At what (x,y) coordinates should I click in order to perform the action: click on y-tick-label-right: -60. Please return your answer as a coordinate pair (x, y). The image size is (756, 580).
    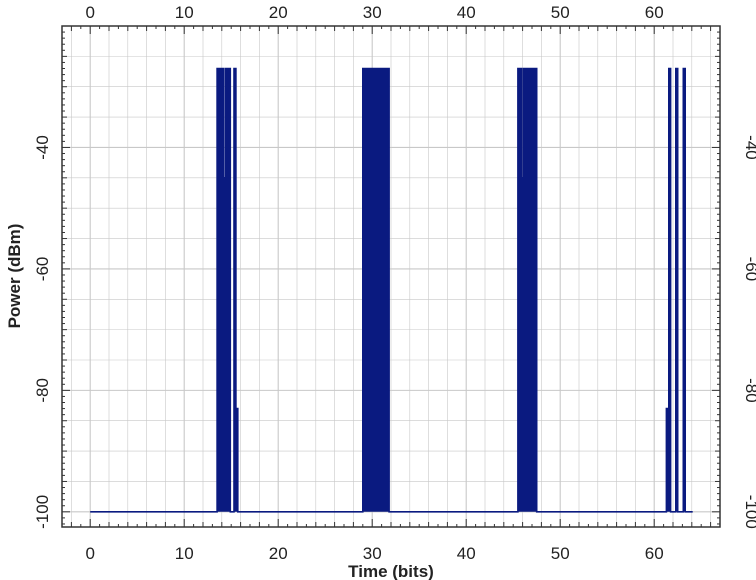
    Looking at the image, I should click on (749, 269).